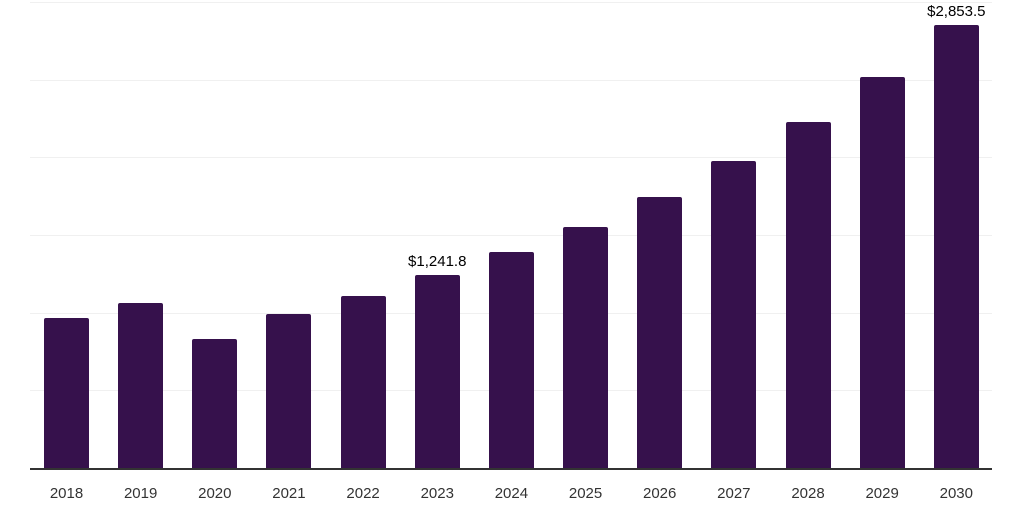  What do you see at coordinates (511, 158) in the screenshot?
I see `gridline-2000` at bounding box center [511, 158].